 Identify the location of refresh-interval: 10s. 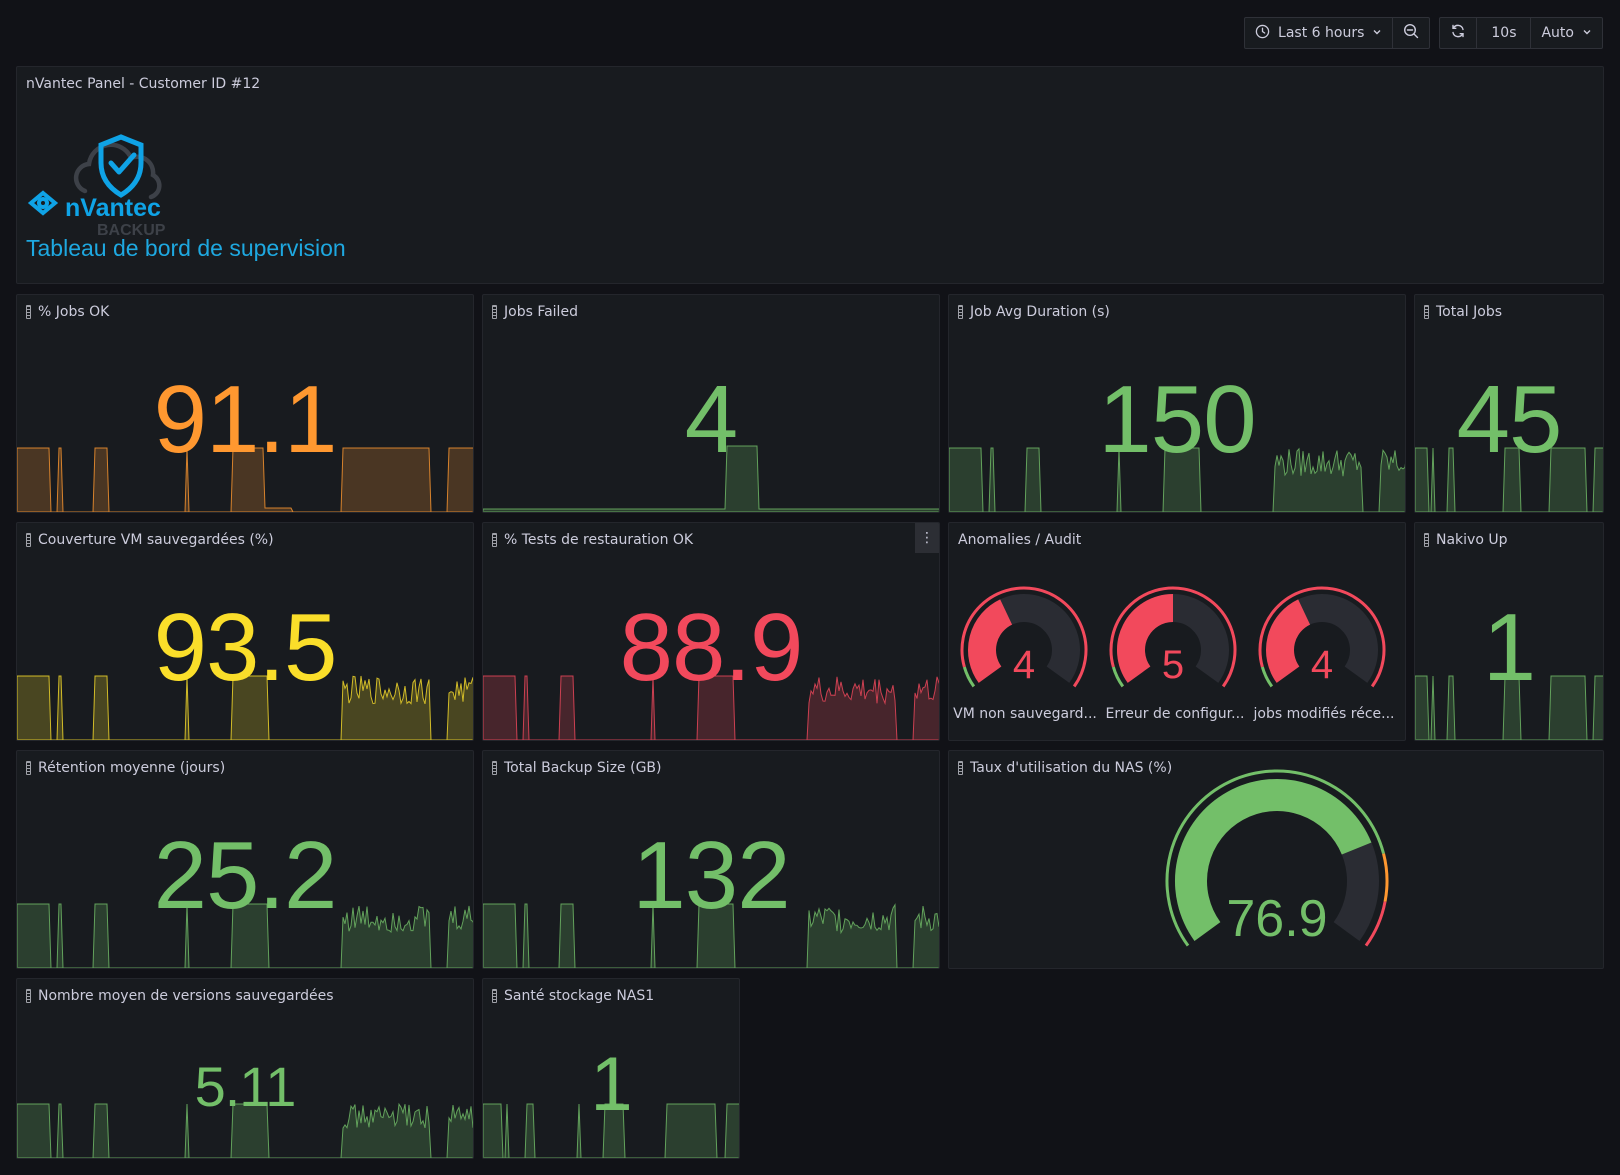
(1504, 33).